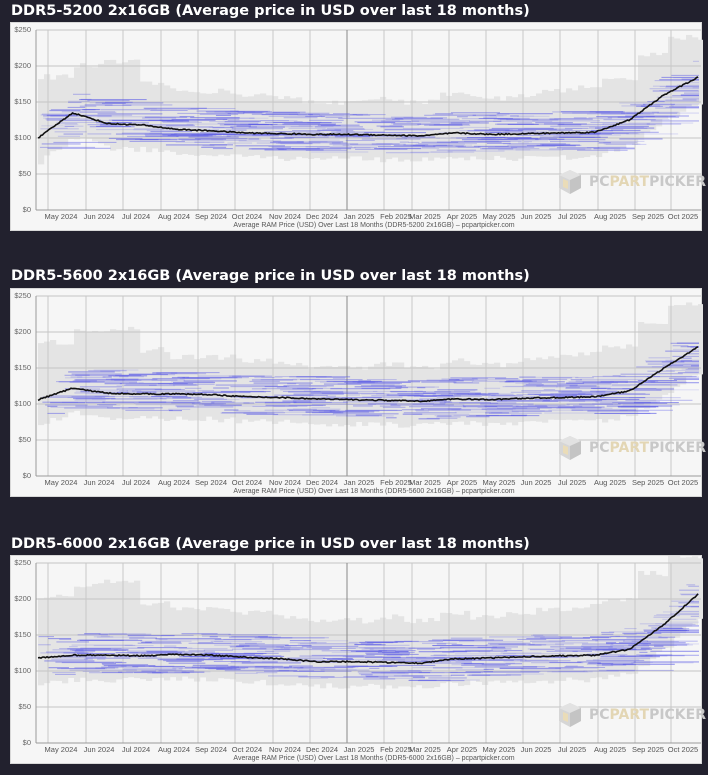 This screenshot has height=775, width=708. I want to click on retailer-price-lines, so click(369, 107).